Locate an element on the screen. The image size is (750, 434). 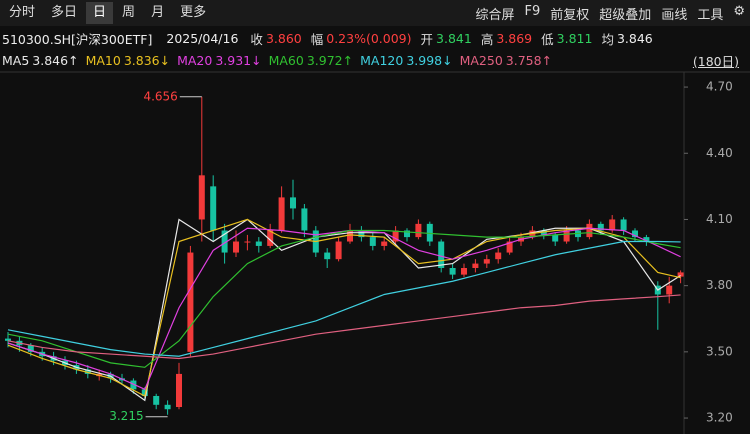
tool: 前复权 is located at coordinates (570, 15).